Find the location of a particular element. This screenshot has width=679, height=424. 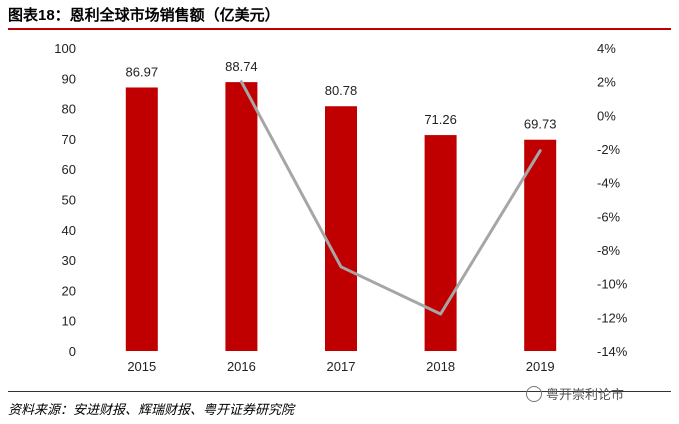

right-tick-label: -6% is located at coordinates (609, 216).